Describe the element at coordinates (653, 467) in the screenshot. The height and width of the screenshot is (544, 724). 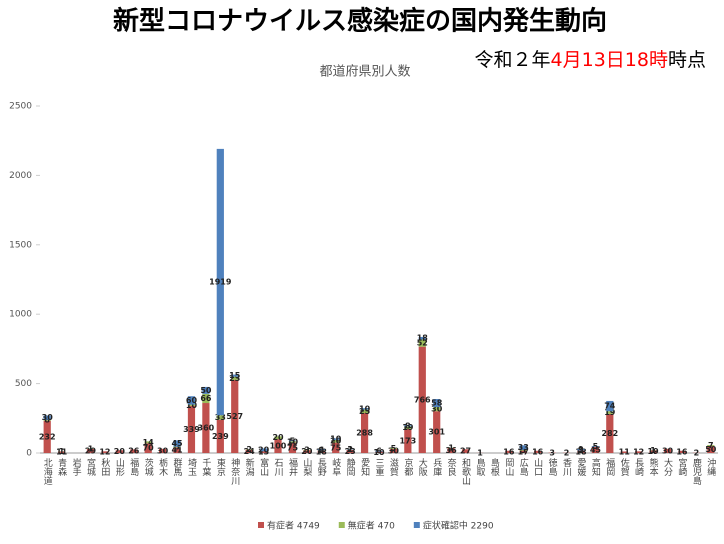
I see `x-tick-label: 熊本` at that location.